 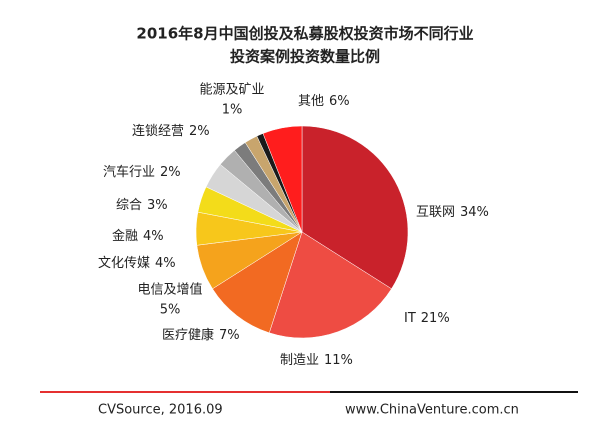 I want to click on slice-name: 互联网, so click(x=435, y=212).